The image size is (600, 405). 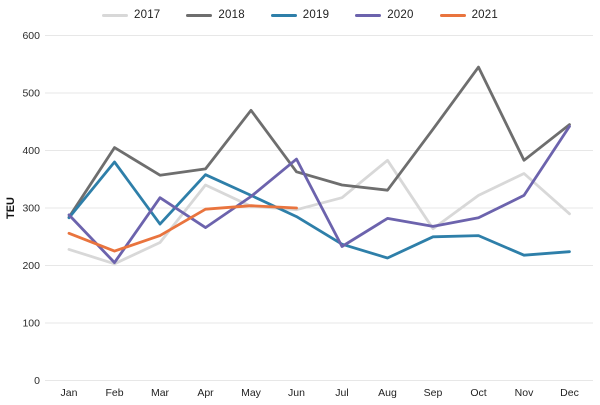 I want to click on y-tick-label-300: 300, so click(x=31, y=209).